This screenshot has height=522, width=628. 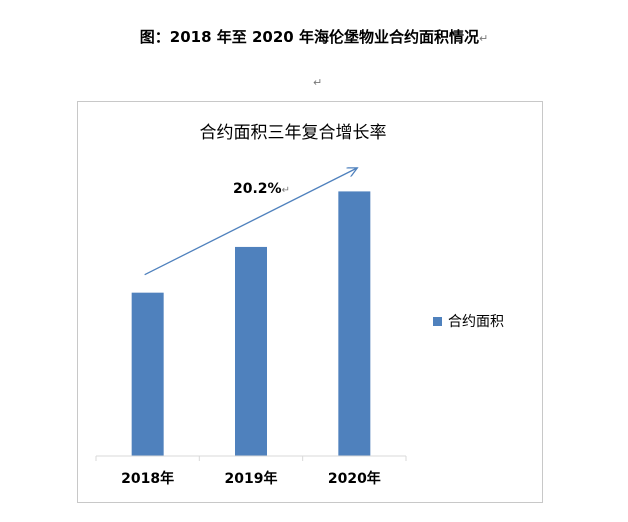 What do you see at coordinates (251, 222) in the screenshot?
I see `growth-arrow` at bounding box center [251, 222].